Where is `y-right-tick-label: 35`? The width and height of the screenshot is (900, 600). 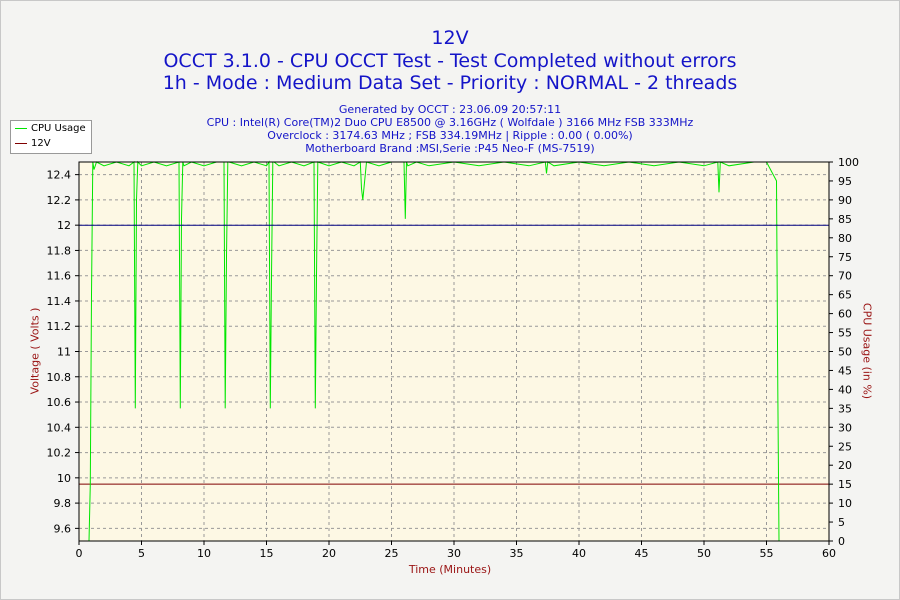 y-right-tick-label: 35 is located at coordinates (845, 408).